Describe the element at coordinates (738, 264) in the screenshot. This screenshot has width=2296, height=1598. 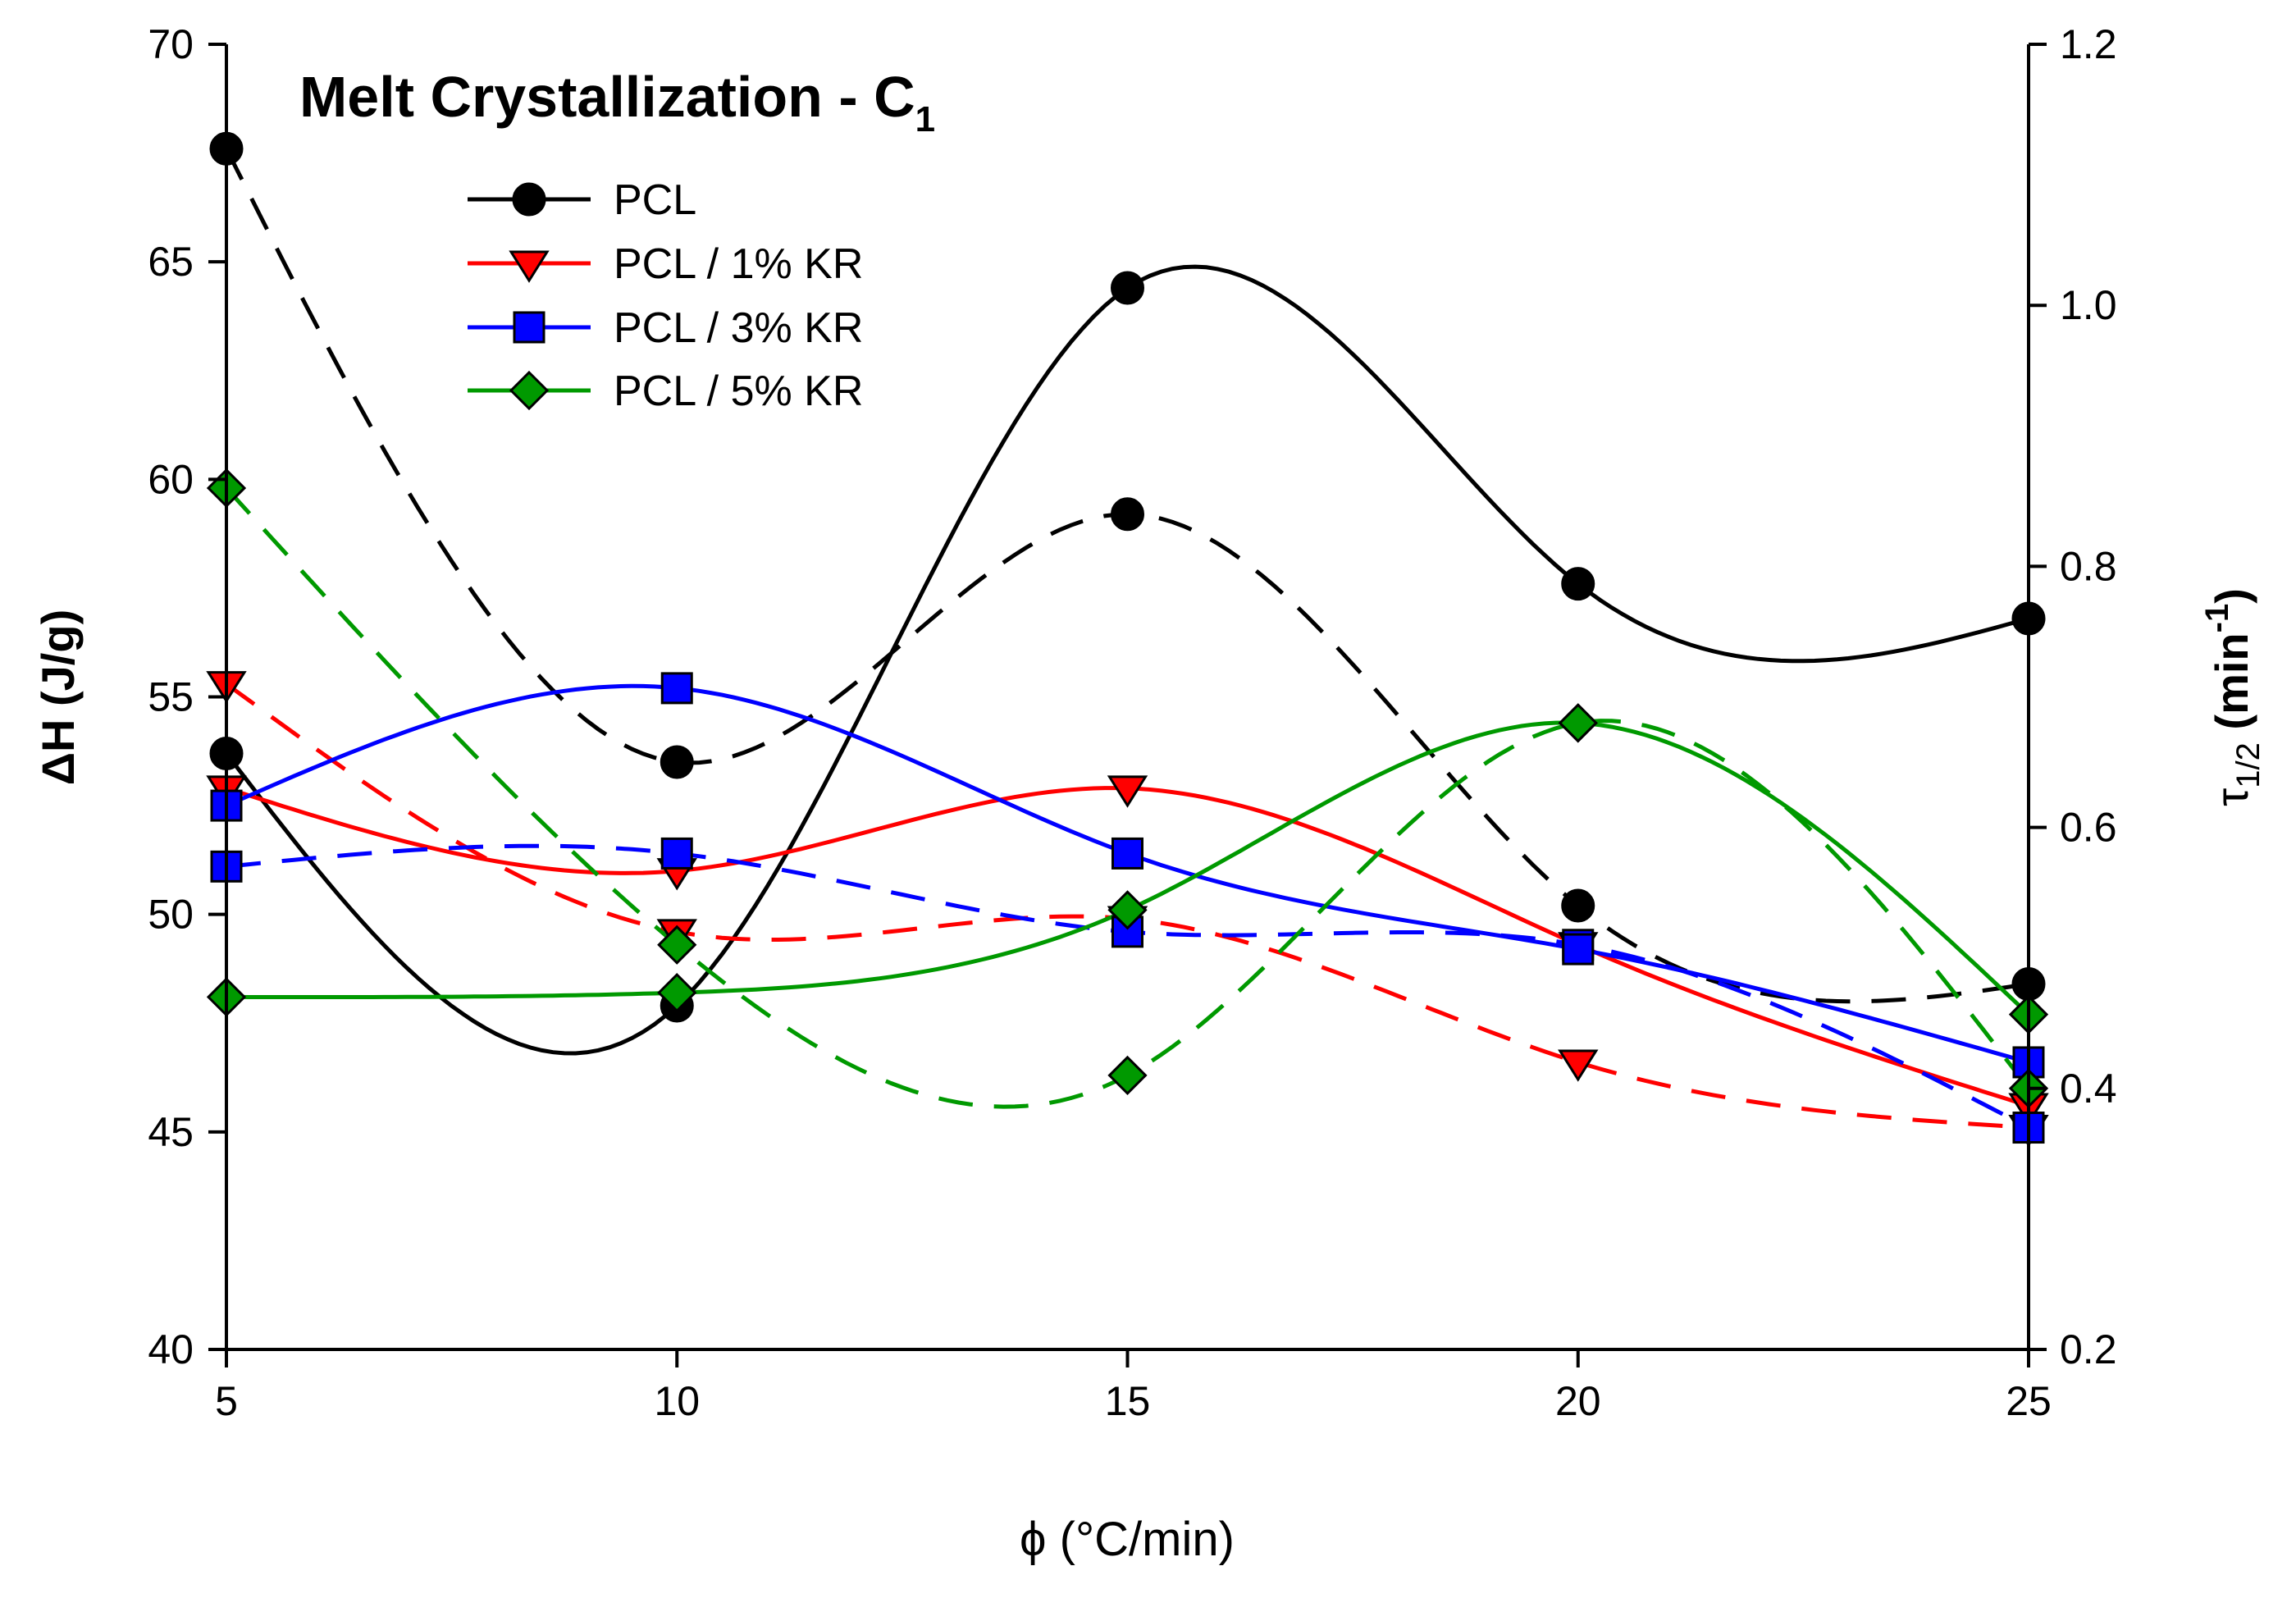
I see `legend-label: PCL / 1% KR` at that location.